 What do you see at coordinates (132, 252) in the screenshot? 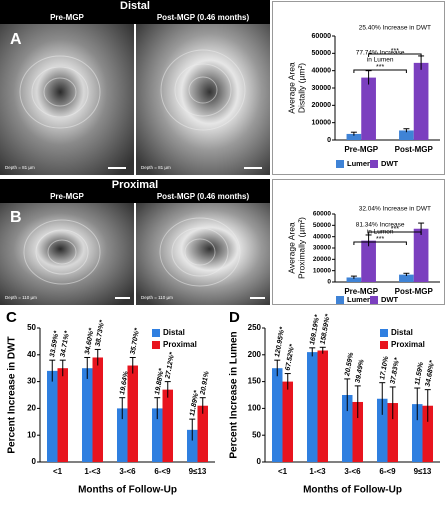
I see `vessel-rings` at bounding box center [132, 252].